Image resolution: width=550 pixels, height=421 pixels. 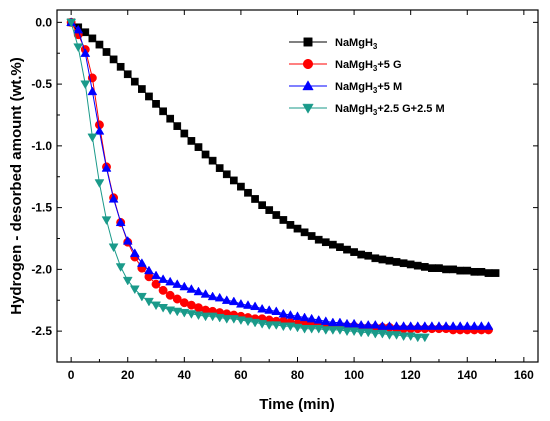 I want to click on legend-item: NaMgH3+5 G, so click(x=345, y=65).